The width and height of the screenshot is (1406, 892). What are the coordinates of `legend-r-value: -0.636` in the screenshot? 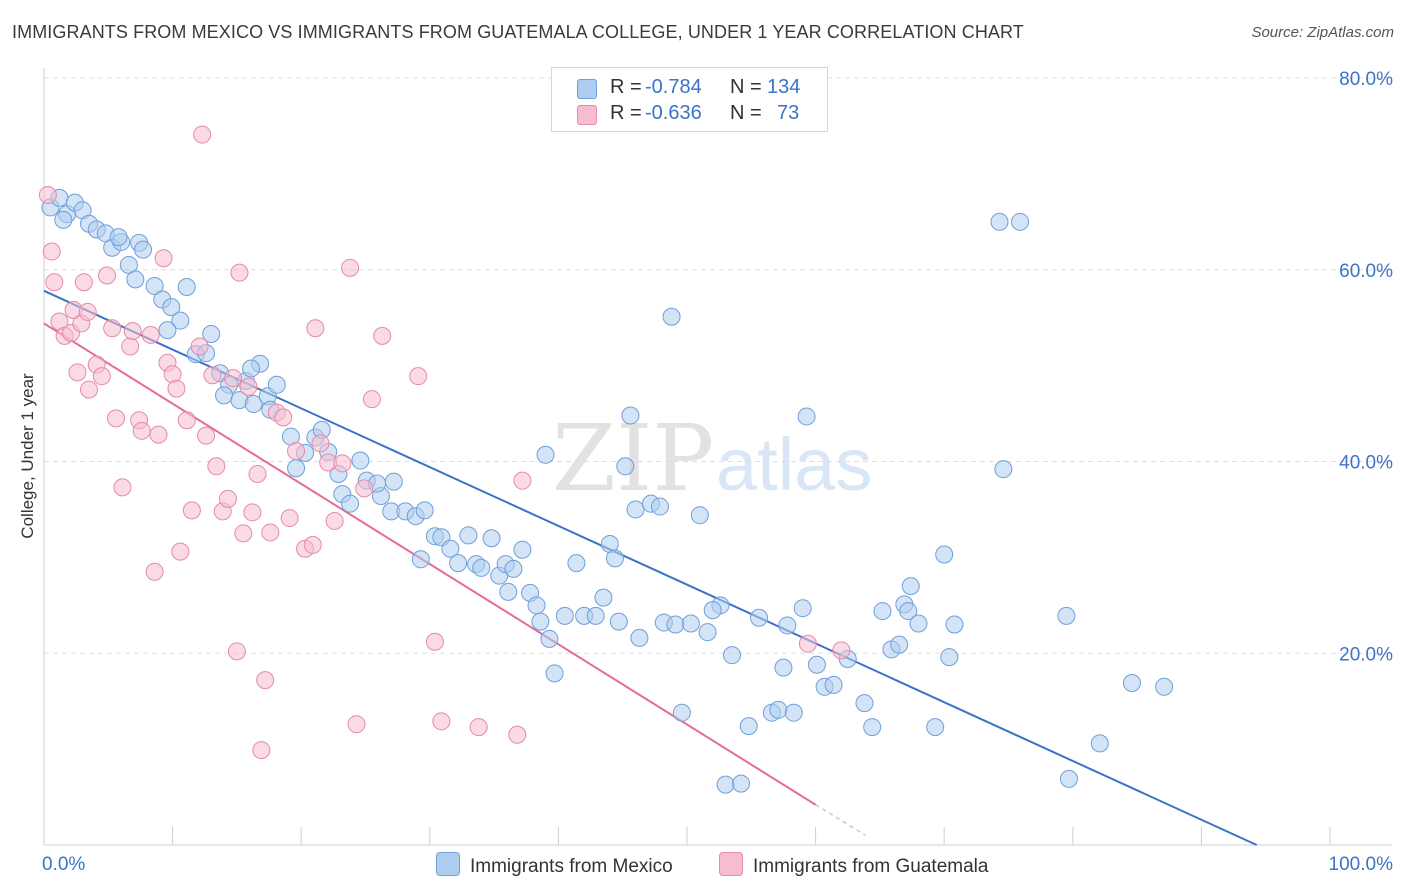 It's located at (673, 113).